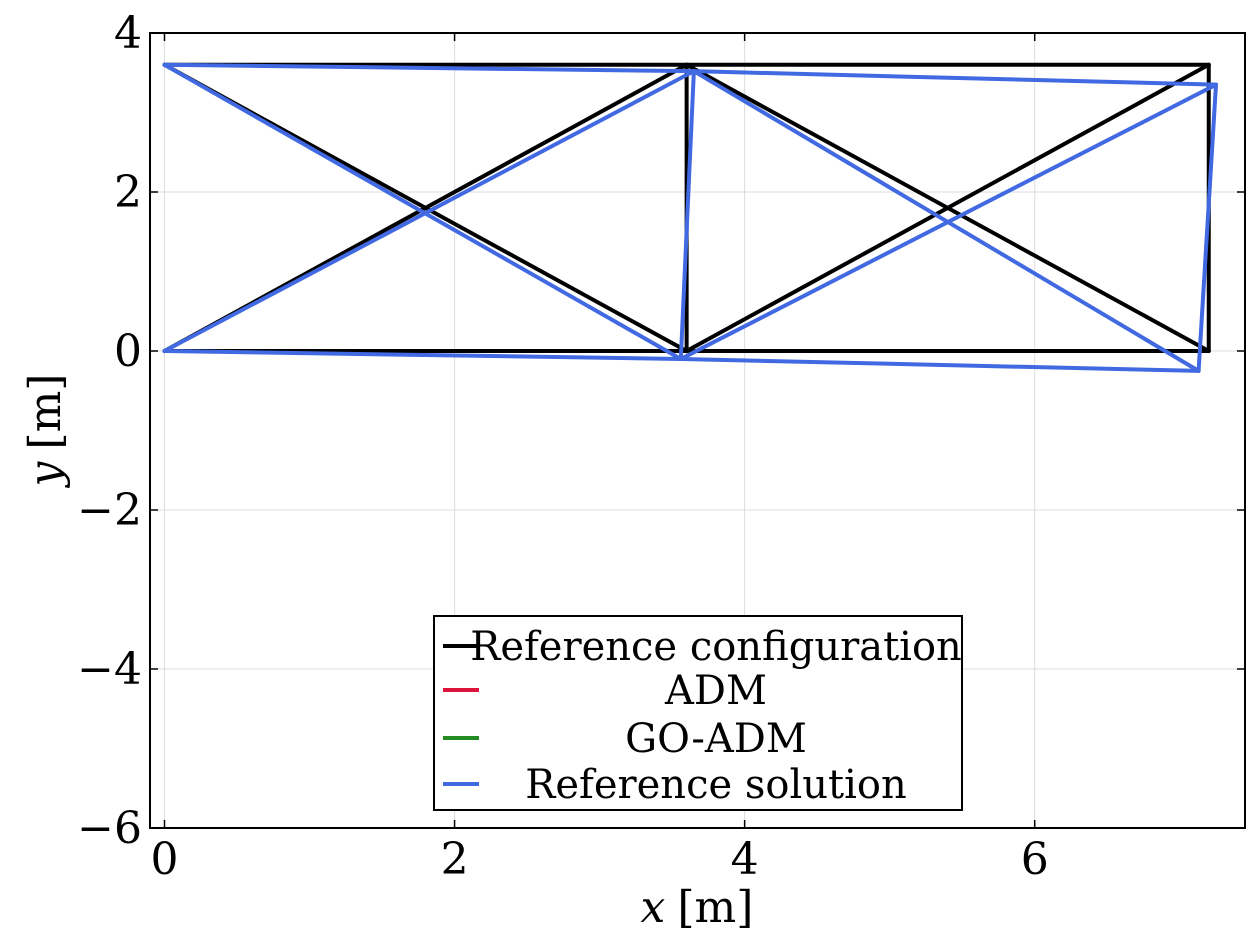 The image size is (1256, 948). Describe the element at coordinates (716, 739) in the screenshot. I see `legend-label-go-adm: GO-ADM` at that location.